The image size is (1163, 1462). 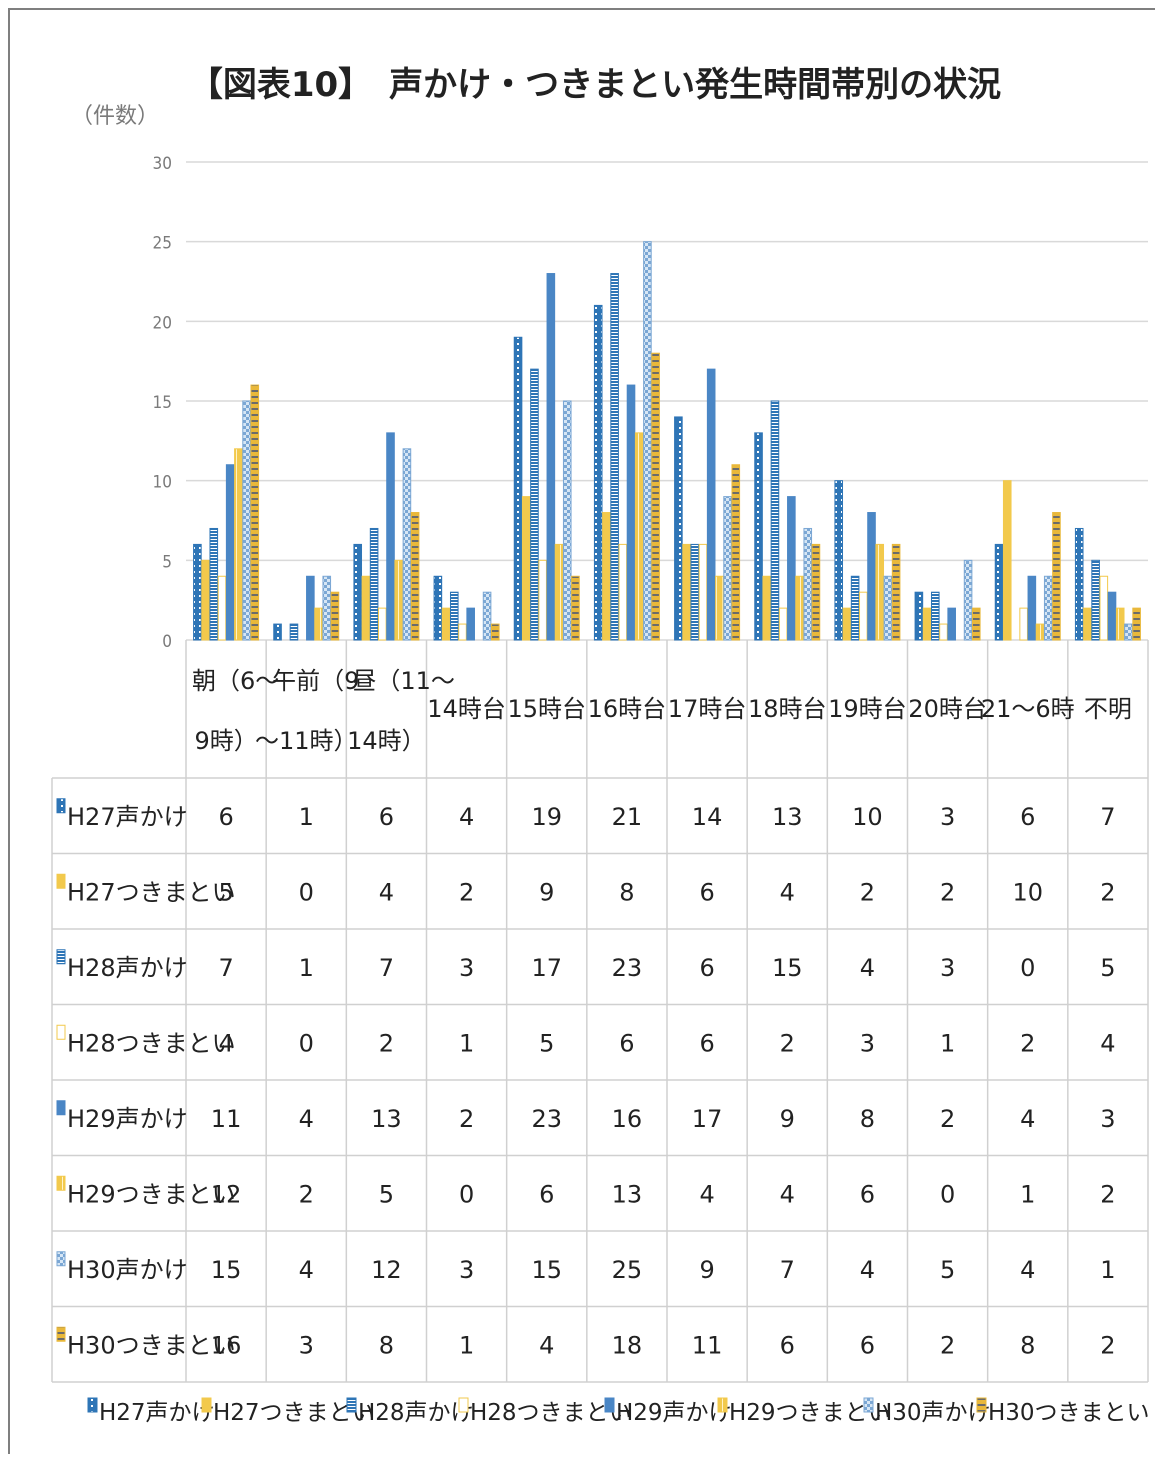 I want to click on category-label: 20時台, so click(x=947, y=709).